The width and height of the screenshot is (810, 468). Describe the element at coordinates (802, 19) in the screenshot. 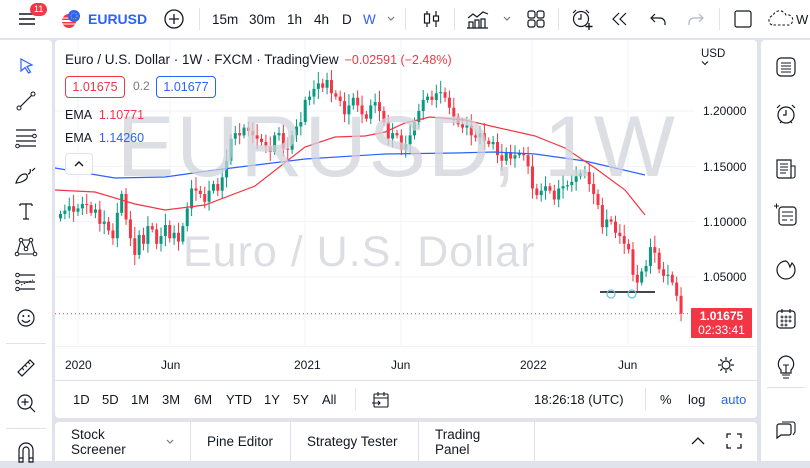

I see `cloud-save-label: W` at that location.